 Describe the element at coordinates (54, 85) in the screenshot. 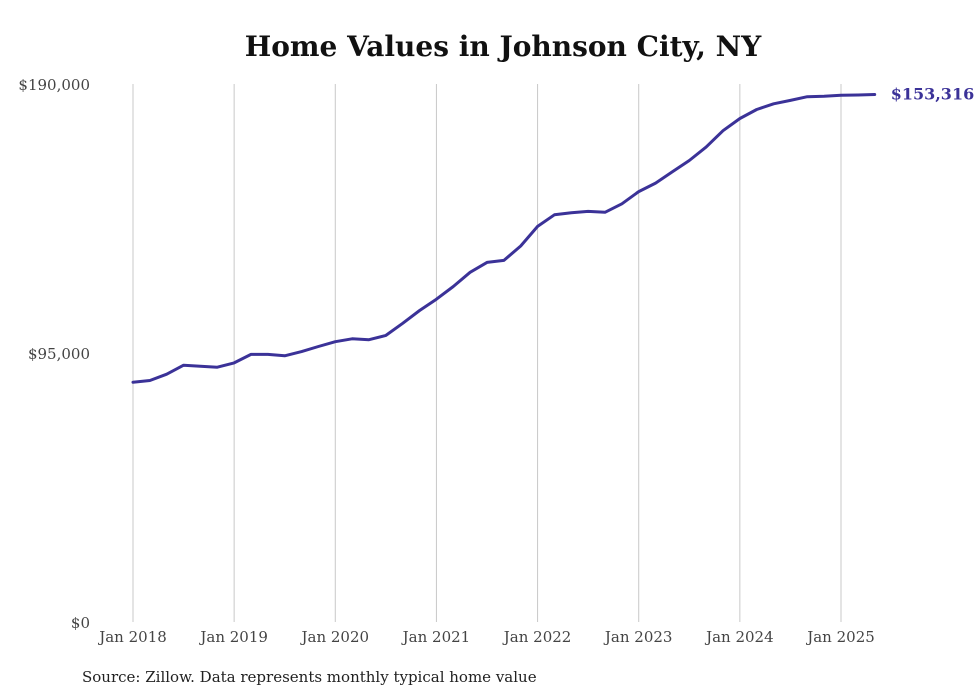

I see `y-tick-label: $190,000` at that location.